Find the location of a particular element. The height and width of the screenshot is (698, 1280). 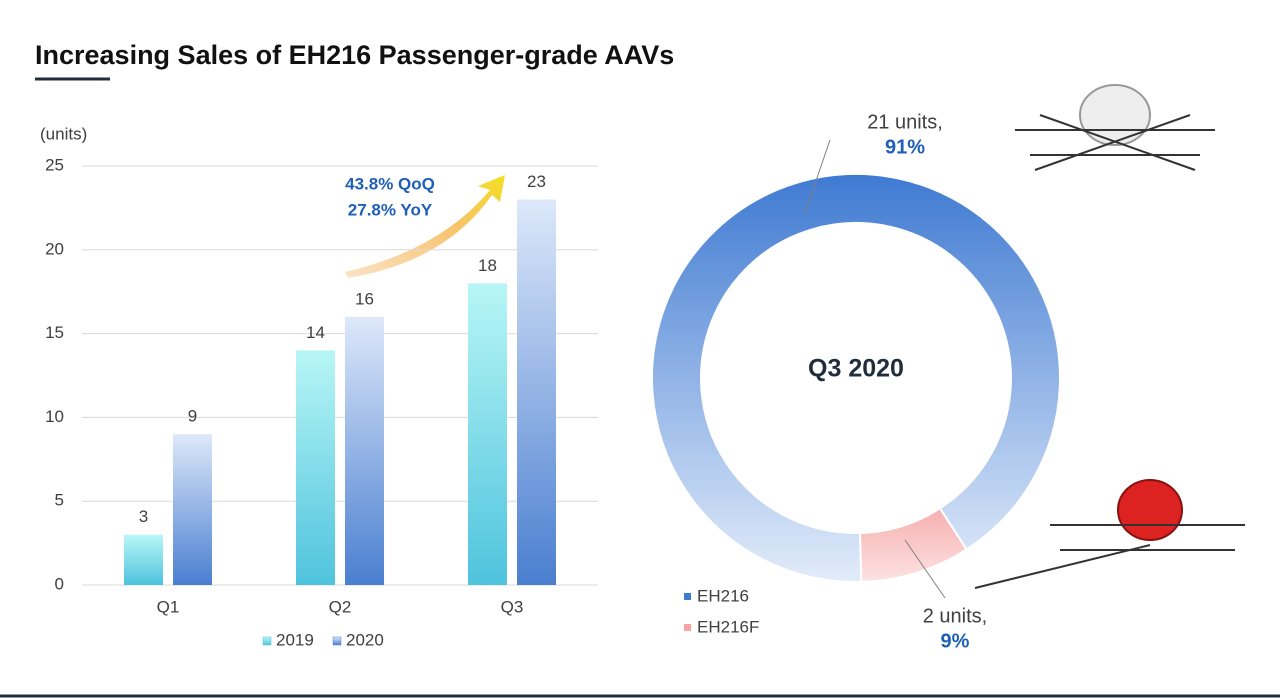

drone-bottom is located at coordinates (1109, 534).